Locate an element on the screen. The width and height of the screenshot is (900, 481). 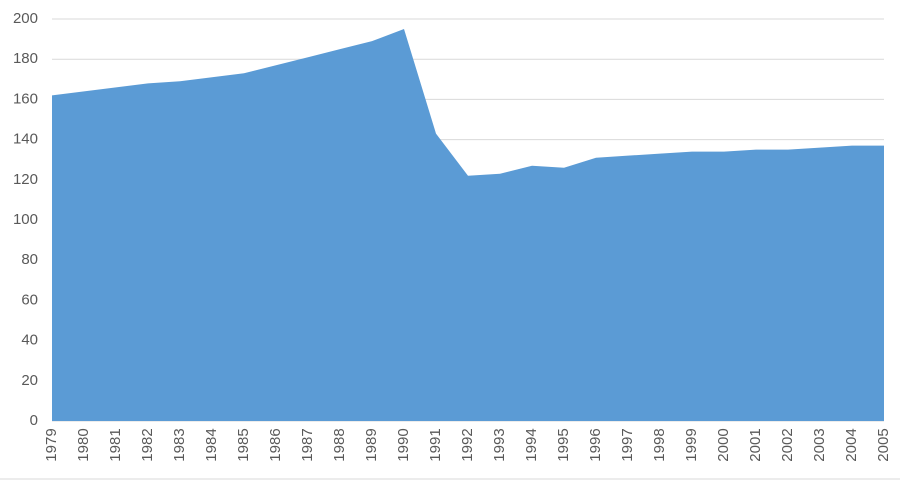
y-tick-label: 140 is located at coordinates (25, 139).